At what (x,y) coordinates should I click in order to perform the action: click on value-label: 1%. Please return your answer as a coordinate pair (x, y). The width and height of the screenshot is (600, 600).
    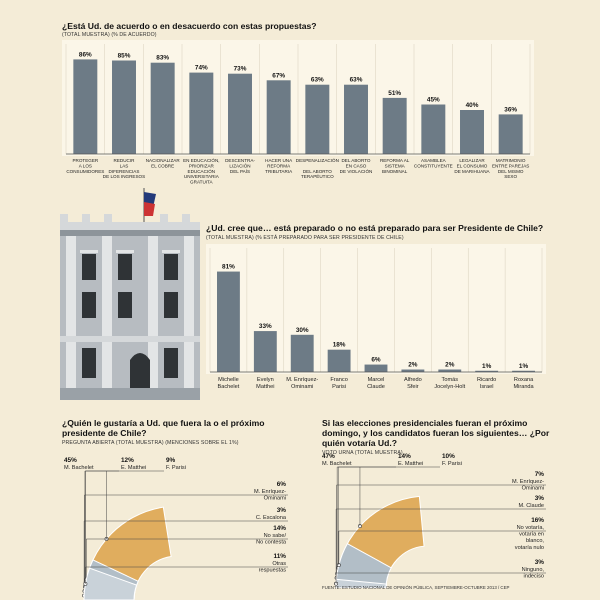
    Looking at the image, I should click on (524, 366).